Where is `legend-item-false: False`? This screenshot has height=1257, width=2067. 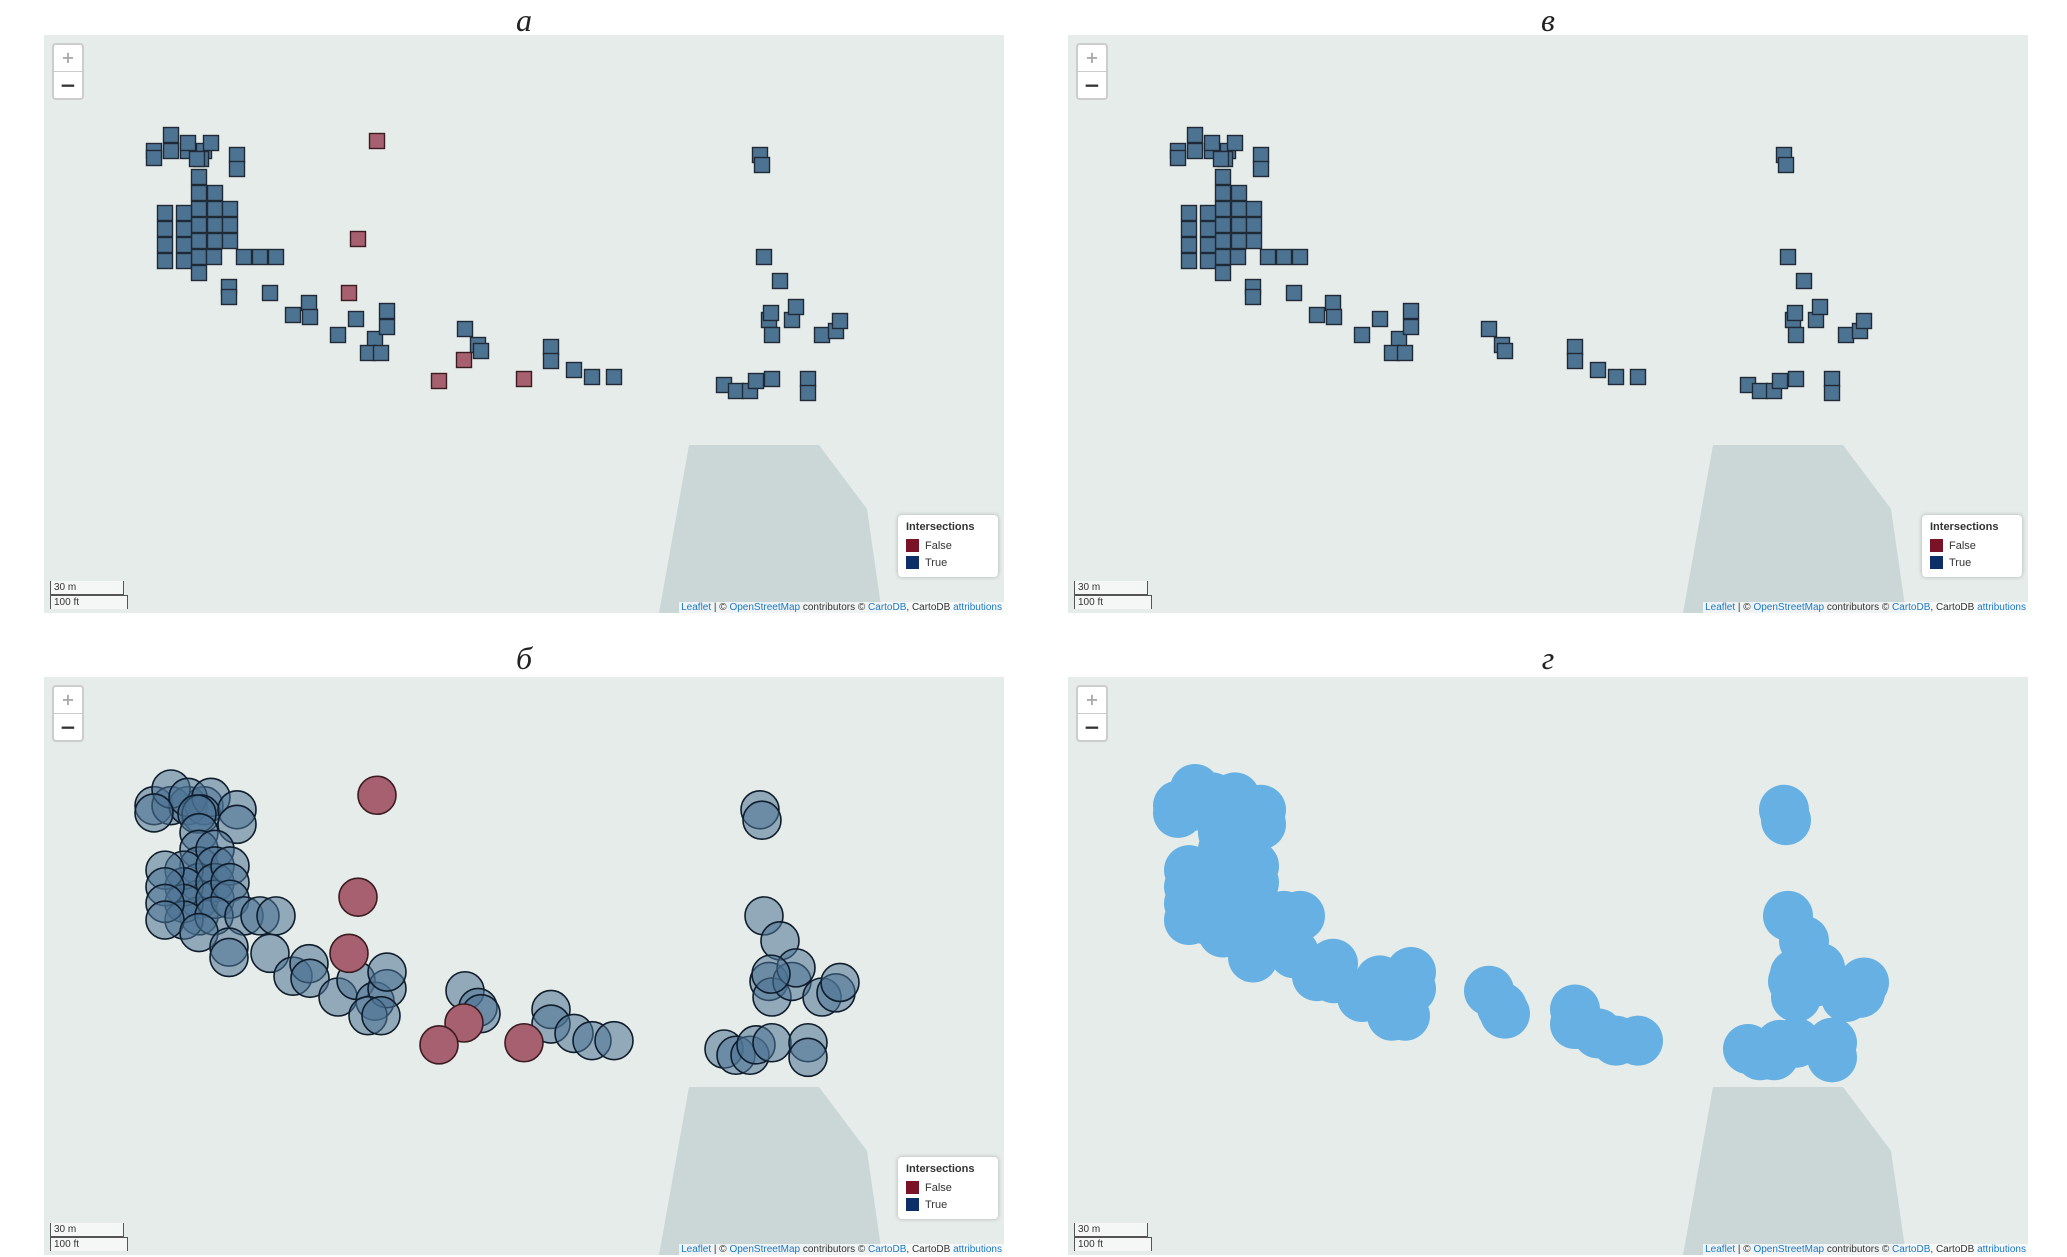
legend-item-false: False is located at coordinates (948, 545).